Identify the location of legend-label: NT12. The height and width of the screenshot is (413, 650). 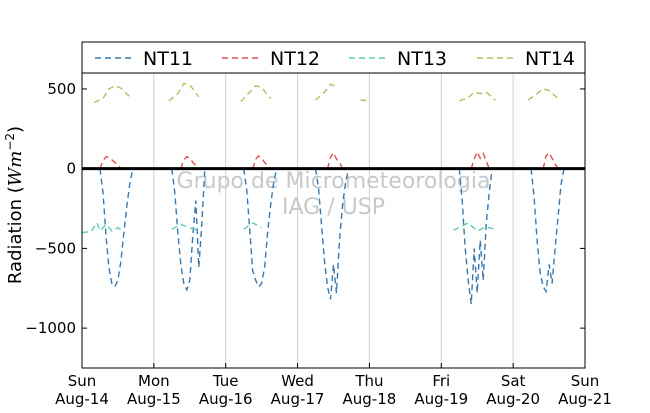
(295, 59).